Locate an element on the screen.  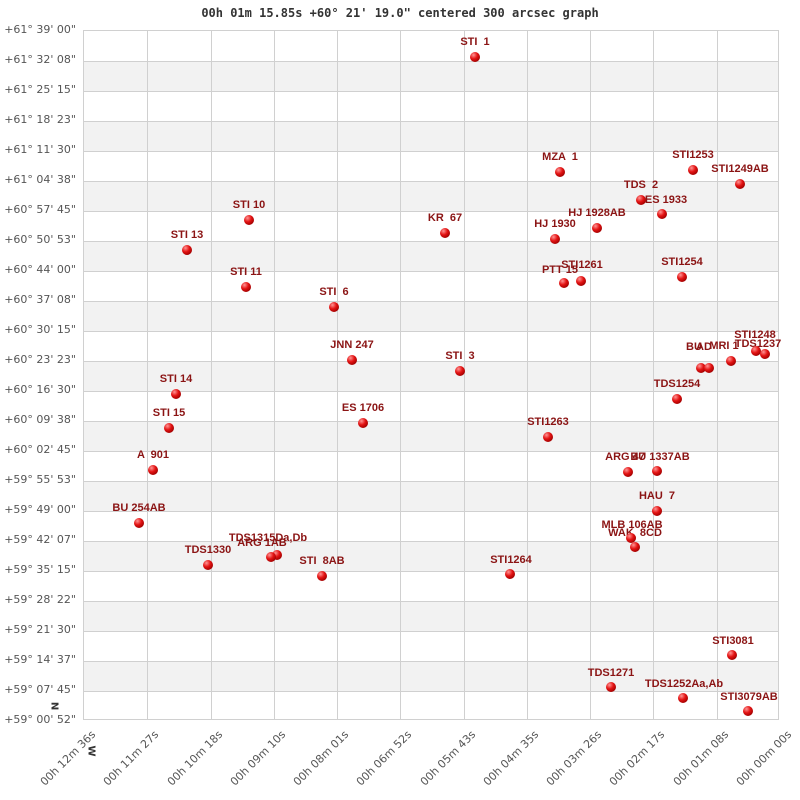
dec-tick-label: +61° 25' 15" is located at coordinates (40, 89).